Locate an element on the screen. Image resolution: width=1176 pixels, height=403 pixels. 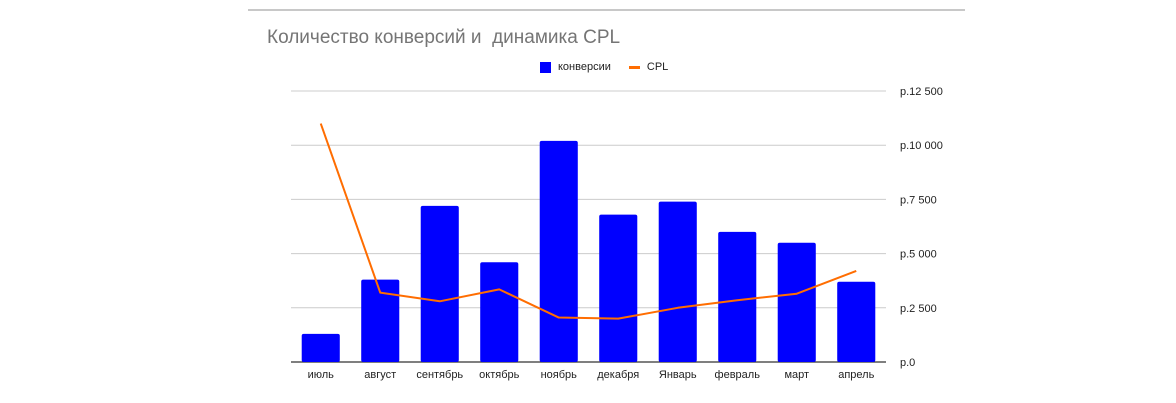
x-tick-label: сентябрь is located at coordinates (439, 375).